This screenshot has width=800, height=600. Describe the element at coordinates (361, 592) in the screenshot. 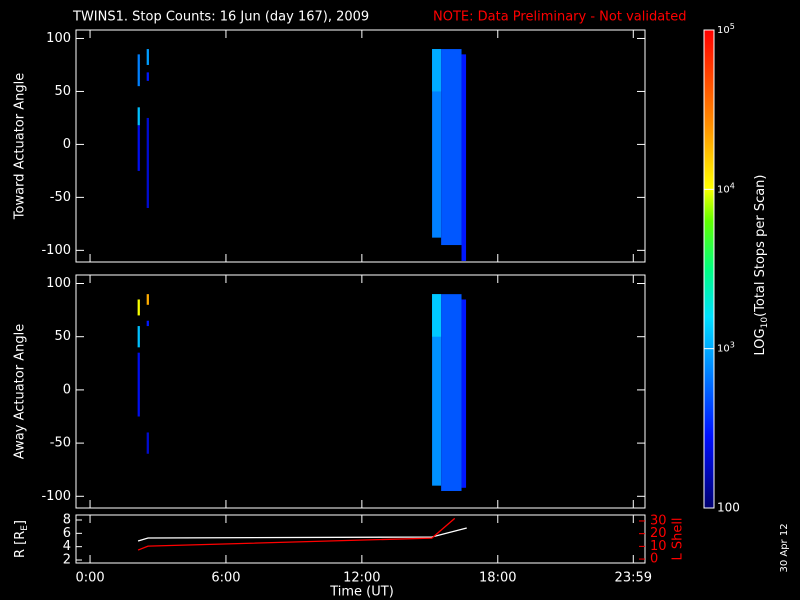

I see `x-axis-label: Time (UT)` at that location.